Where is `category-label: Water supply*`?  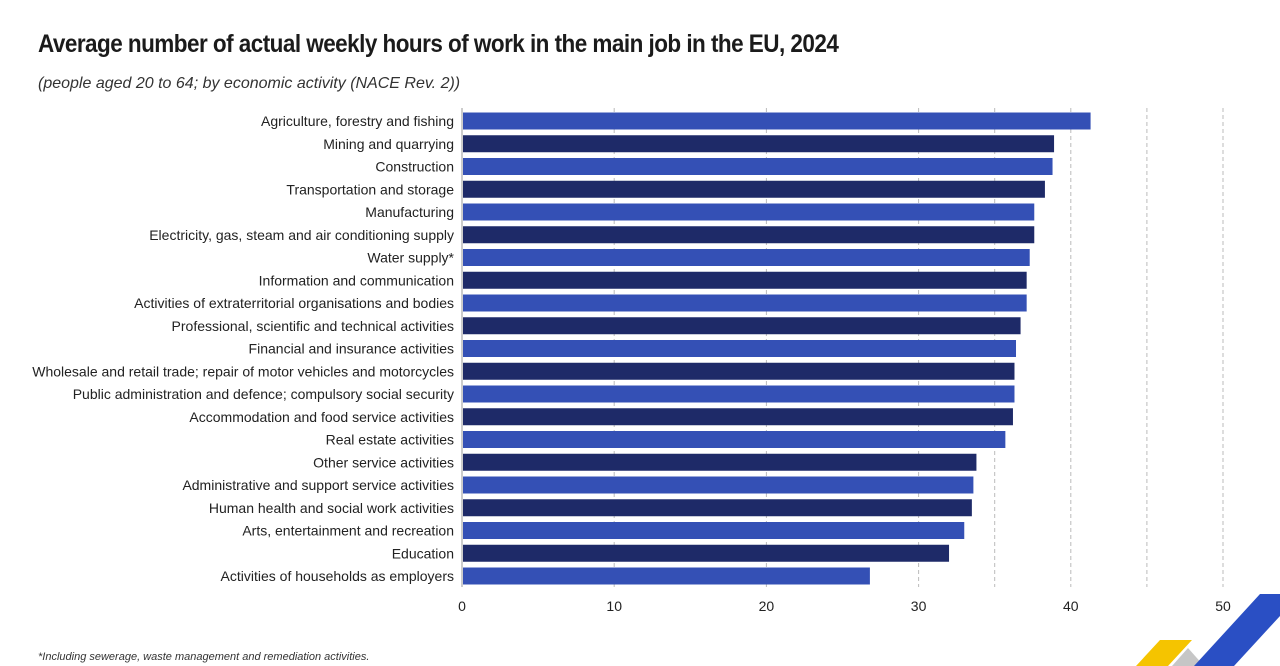
category-label: Water supply* is located at coordinates (410, 258).